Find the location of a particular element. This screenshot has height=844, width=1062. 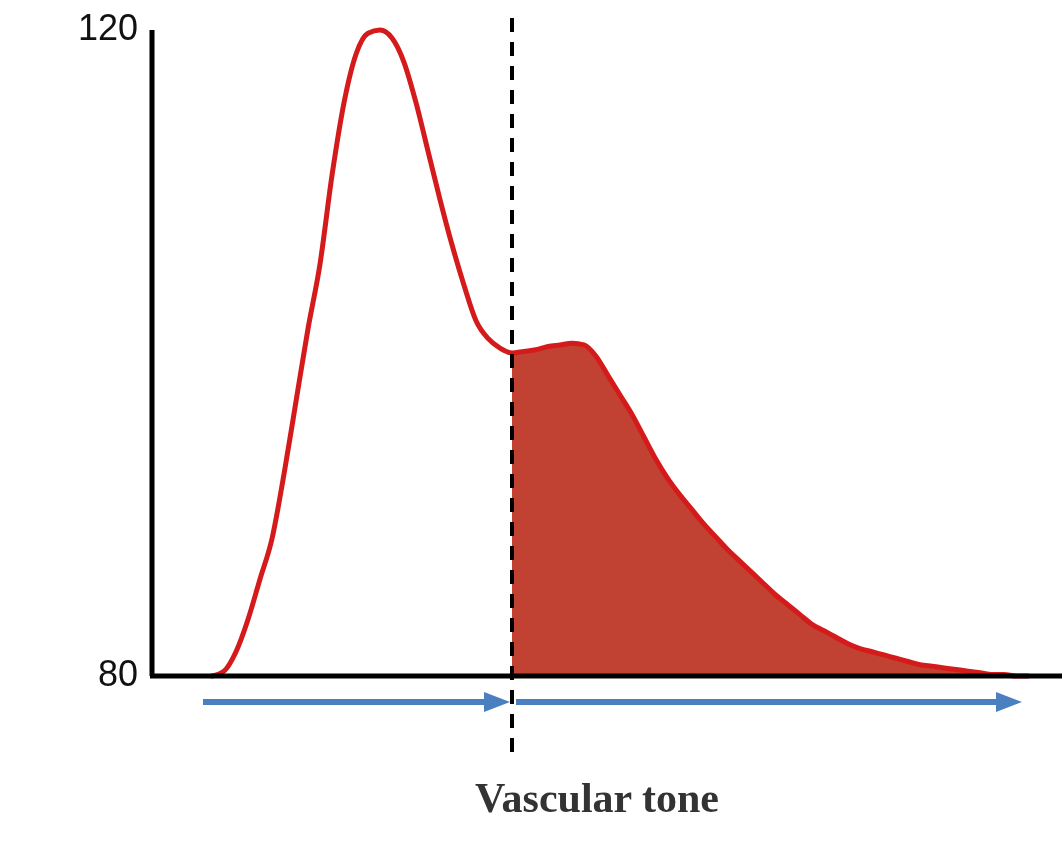

x-axis-title: Vascular tone is located at coordinates (597, 798).